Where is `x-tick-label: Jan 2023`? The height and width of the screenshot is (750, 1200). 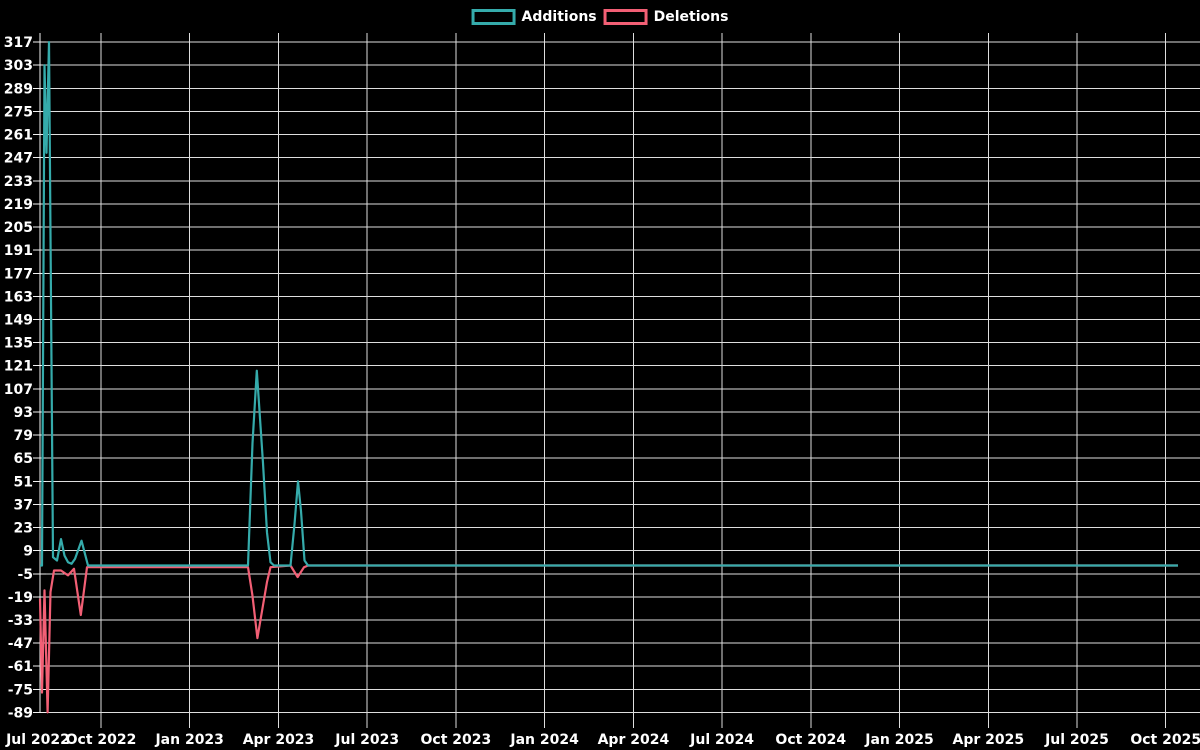
x-tick-label: Jan 2023 is located at coordinates (188, 740).